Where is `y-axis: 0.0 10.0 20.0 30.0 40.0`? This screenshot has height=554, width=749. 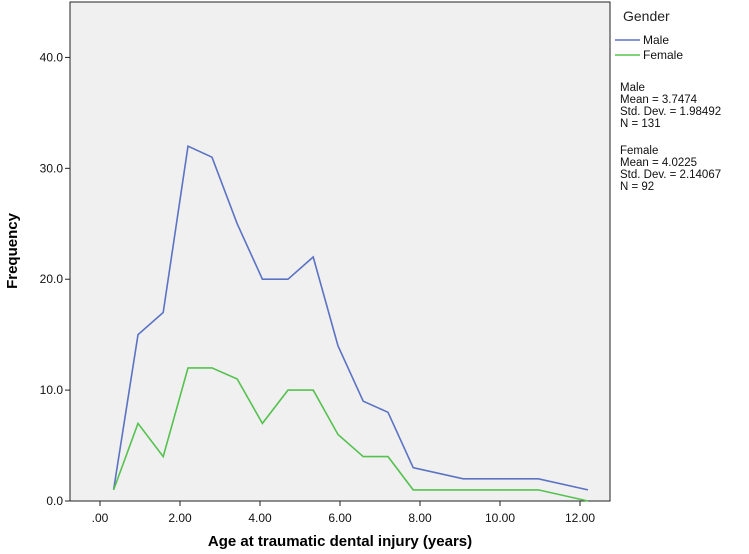
y-axis: 0.0 10.0 20.0 30.0 40.0 is located at coordinates (55, 279).